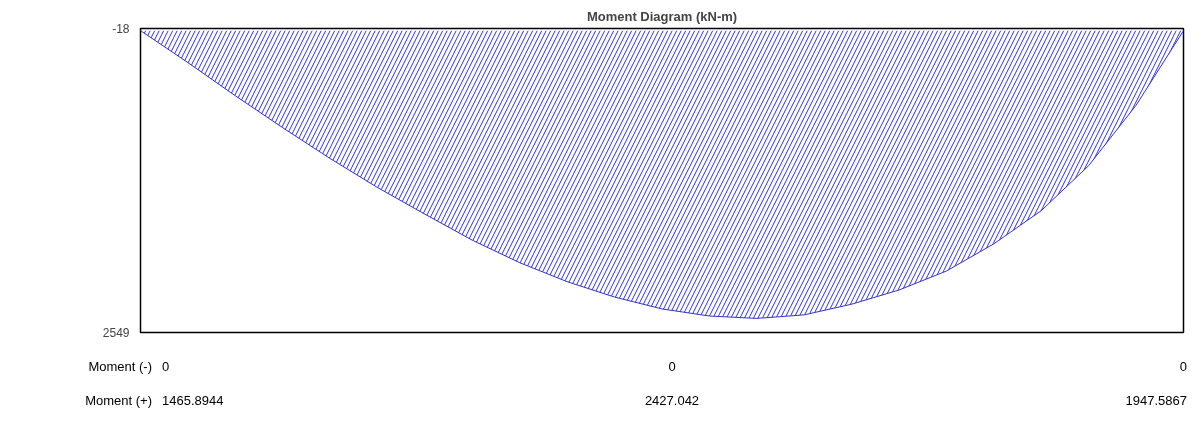  I want to click on y-tick-label: 2549, so click(116, 333).